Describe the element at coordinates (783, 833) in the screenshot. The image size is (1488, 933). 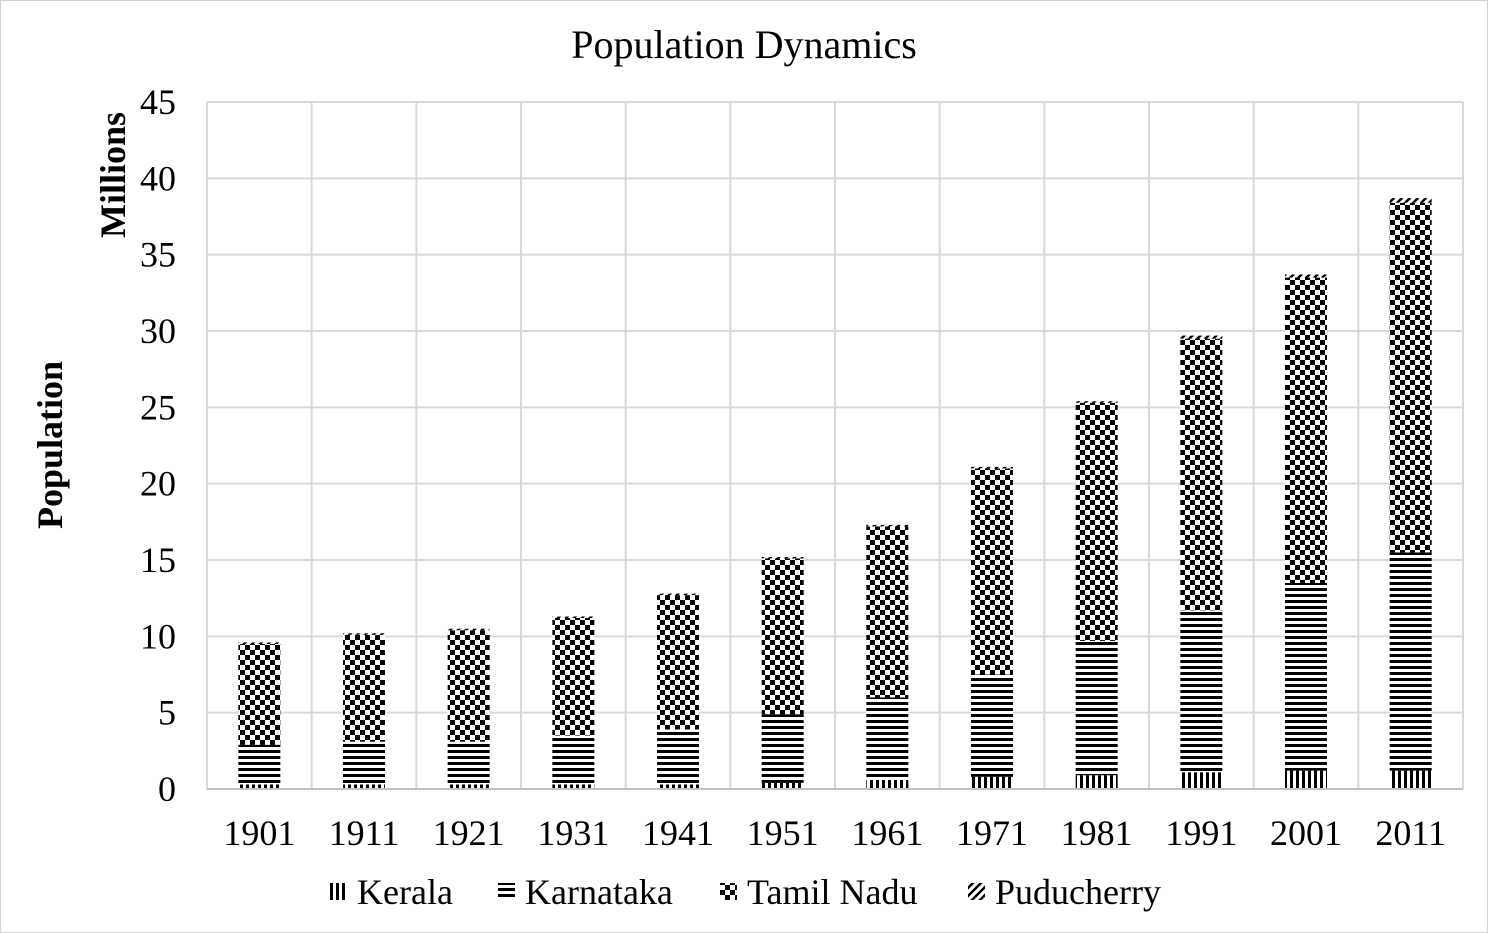
I see `x-tick-label: 1951` at that location.